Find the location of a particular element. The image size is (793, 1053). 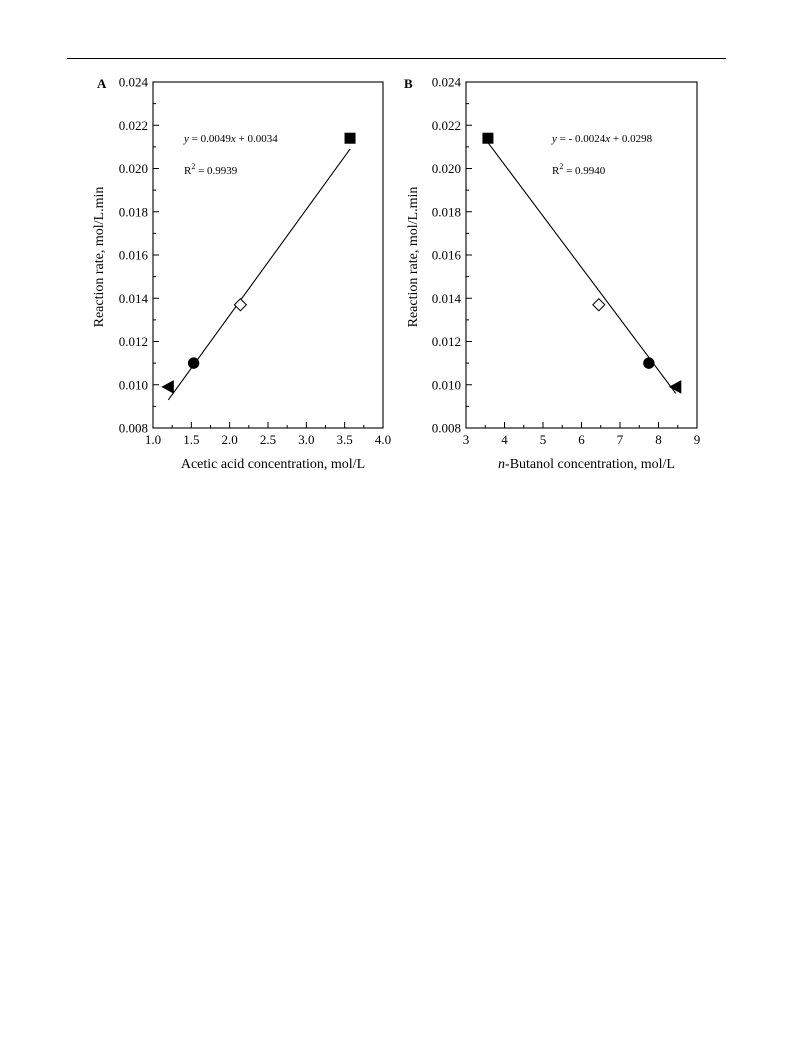

x-axis-label: Acetic acid concentration, mol/L is located at coordinates (273, 464).